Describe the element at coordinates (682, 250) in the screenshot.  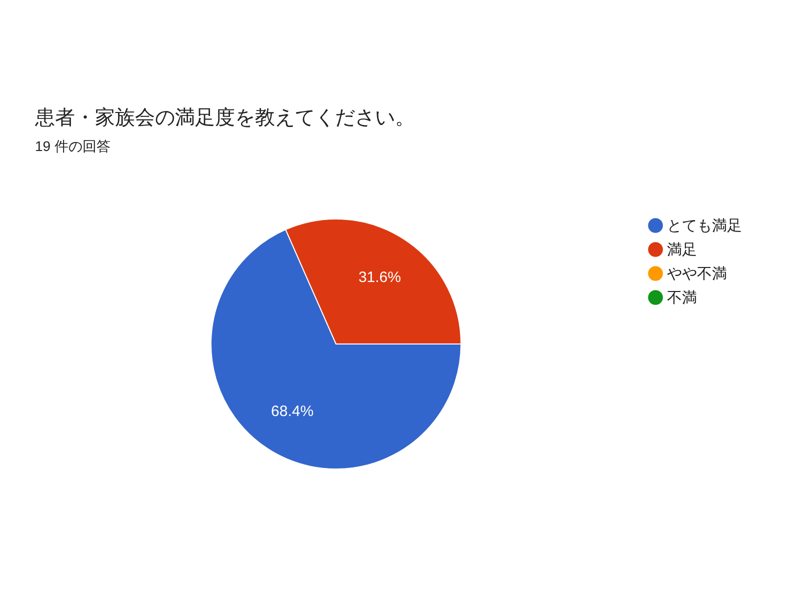
I see `legend-label: 満足` at that location.